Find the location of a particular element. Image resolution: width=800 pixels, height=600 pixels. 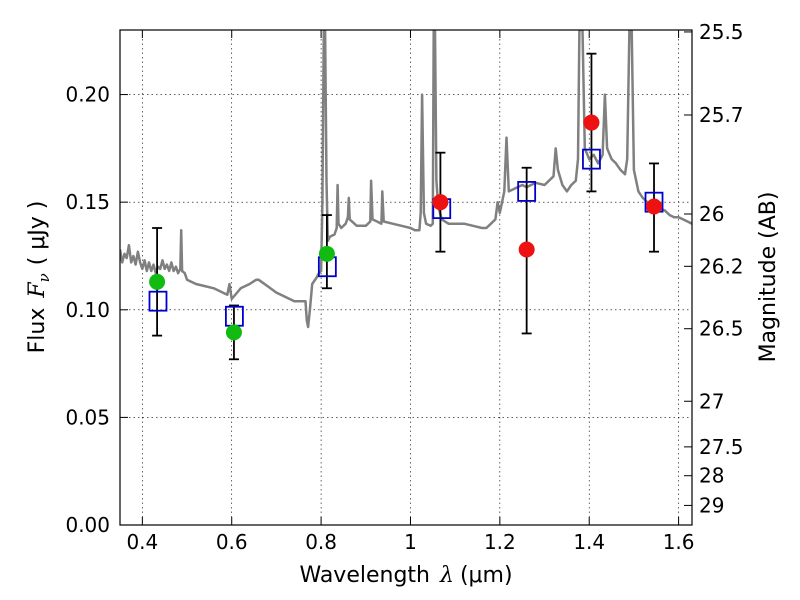

y2-tick-label: 26 is located at coordinates (711, 214).